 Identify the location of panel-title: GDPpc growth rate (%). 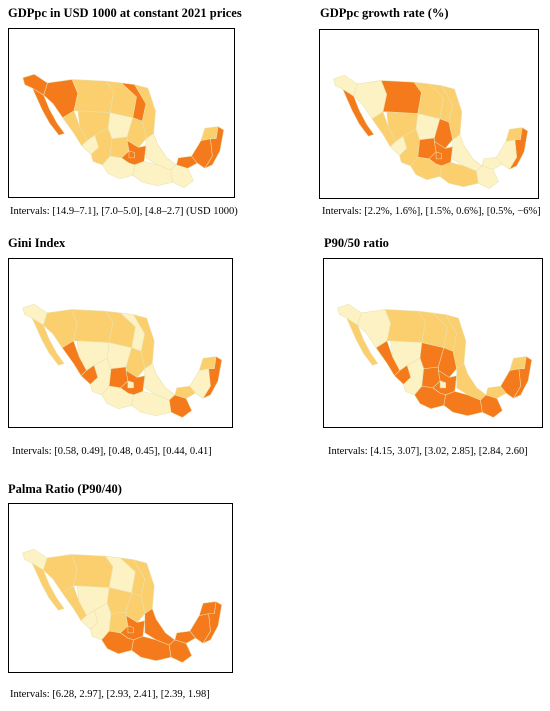
(384, 13).